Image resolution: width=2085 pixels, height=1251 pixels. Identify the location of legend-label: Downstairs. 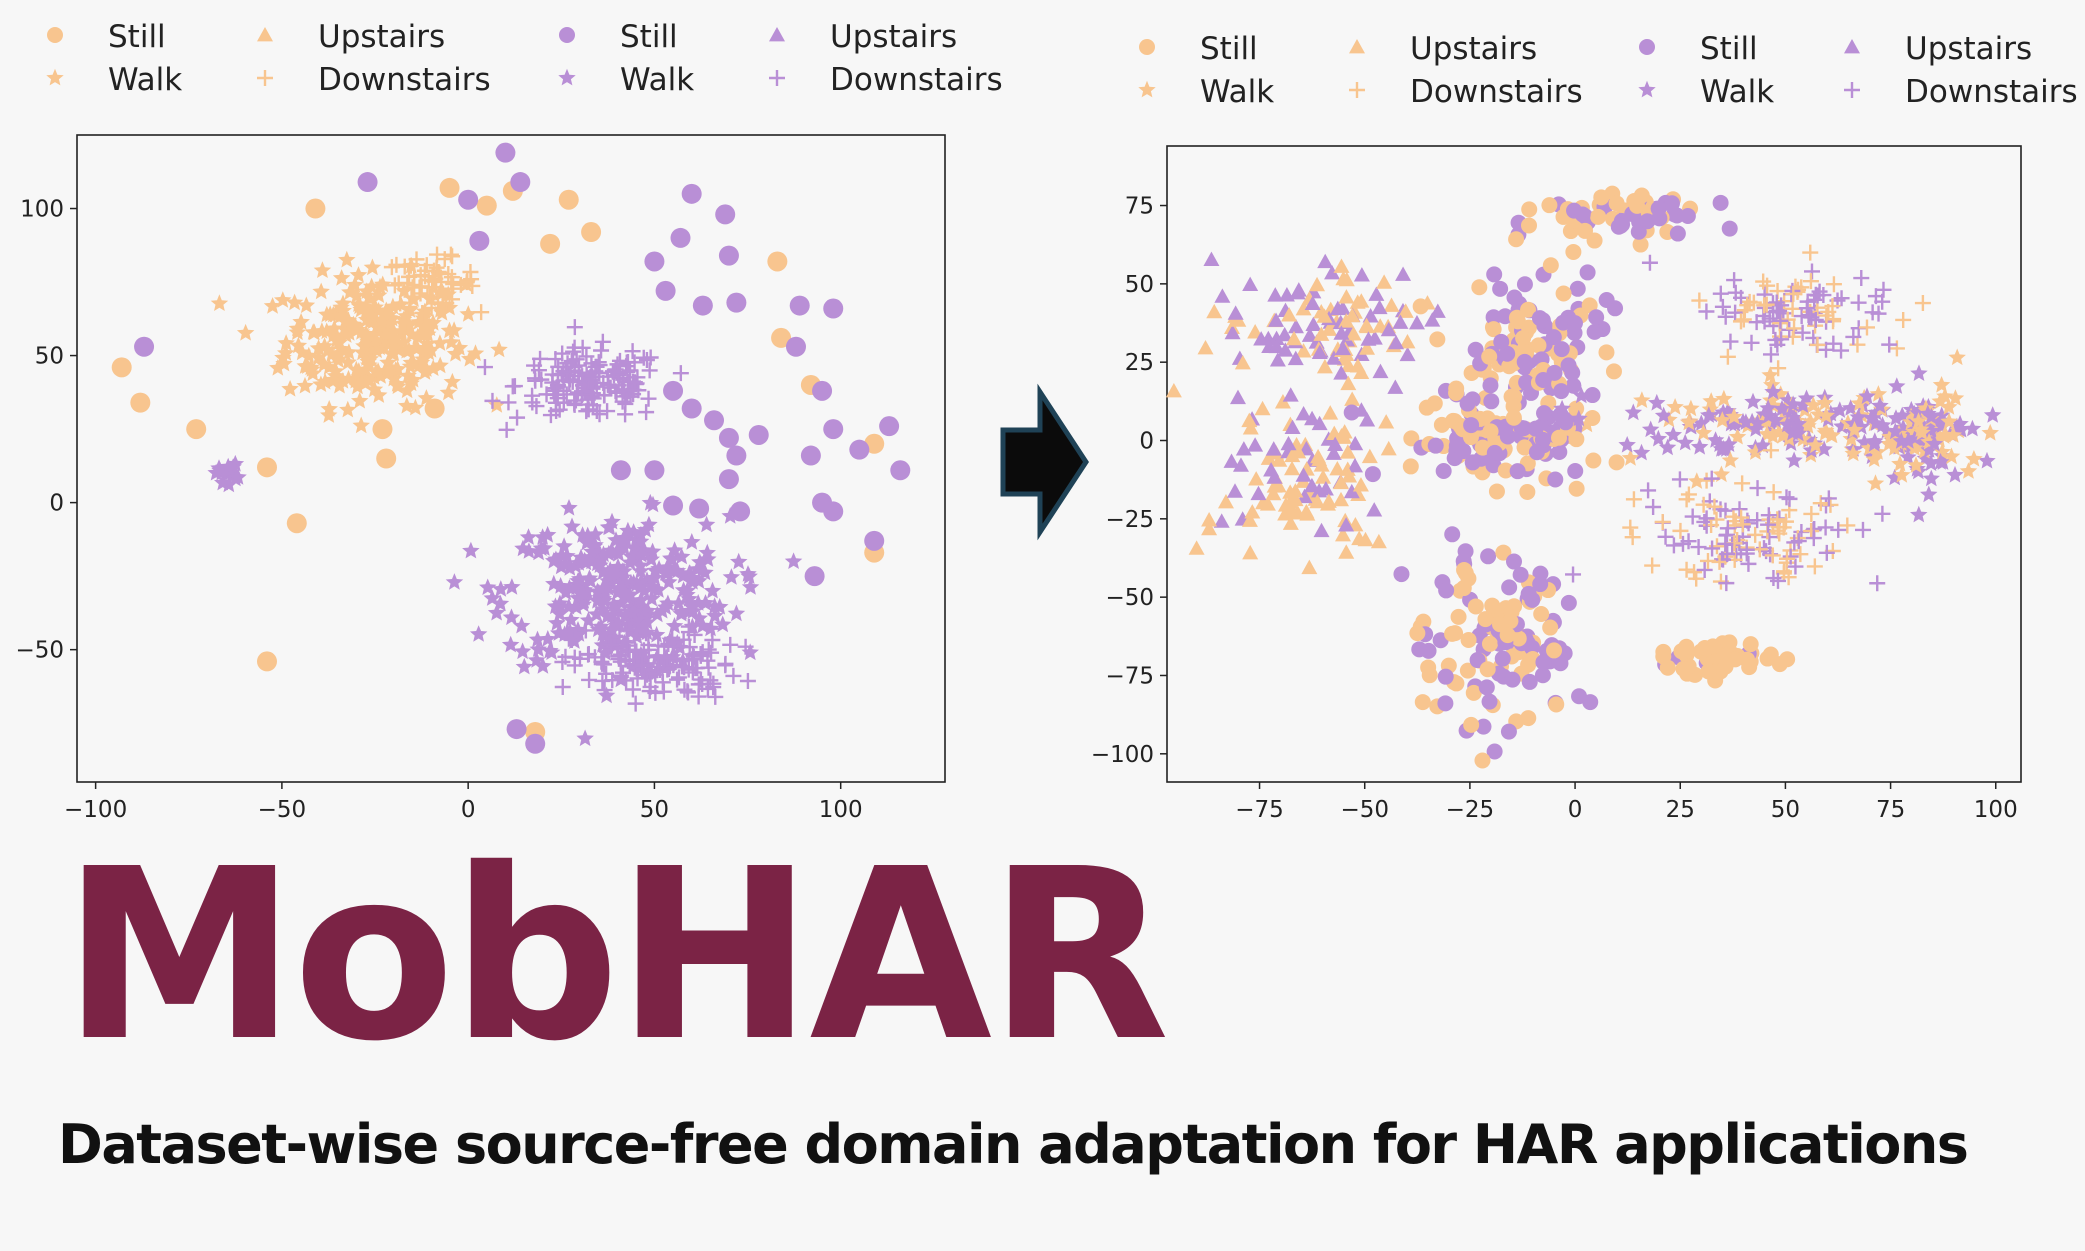
(1496, 92).